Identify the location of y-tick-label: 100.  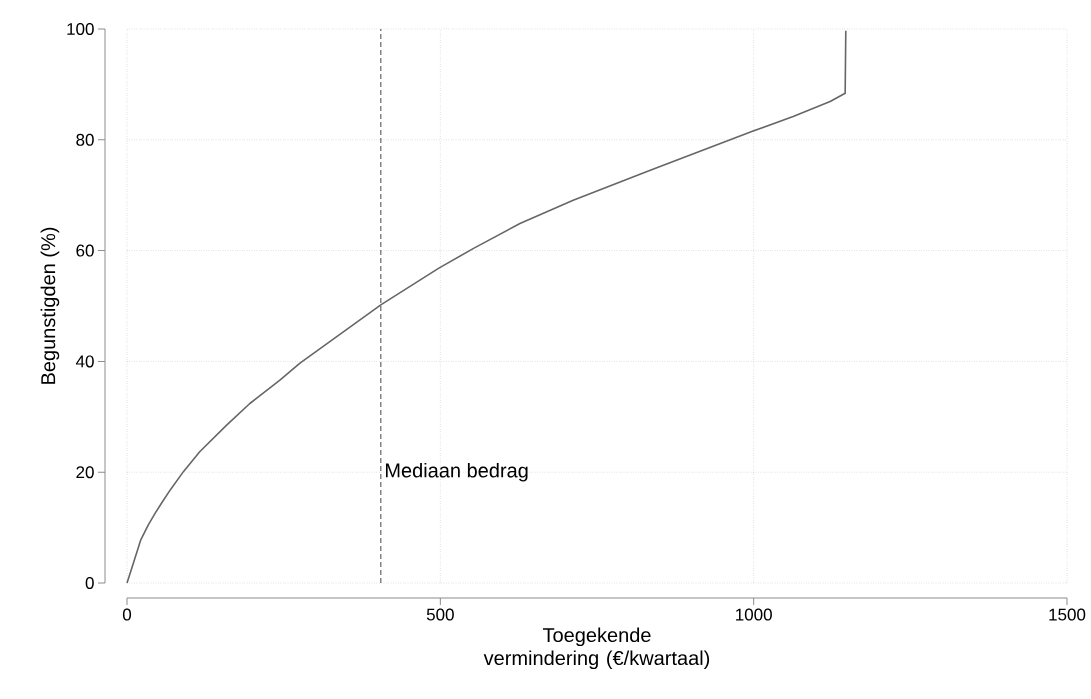
(80, 29).